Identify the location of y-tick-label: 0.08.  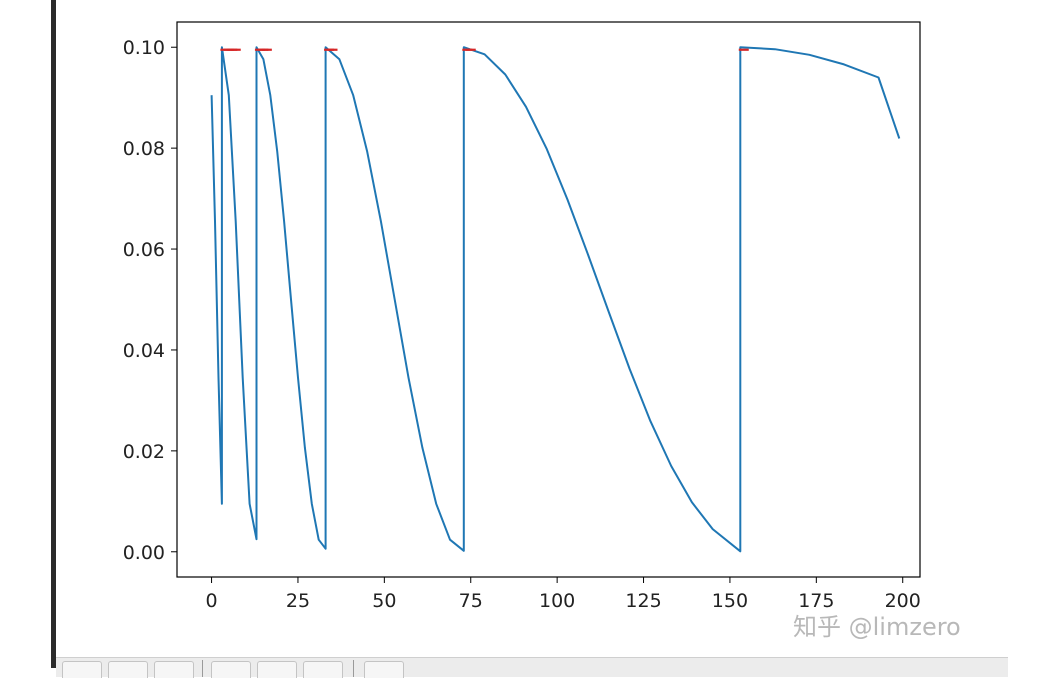
(144, 149).